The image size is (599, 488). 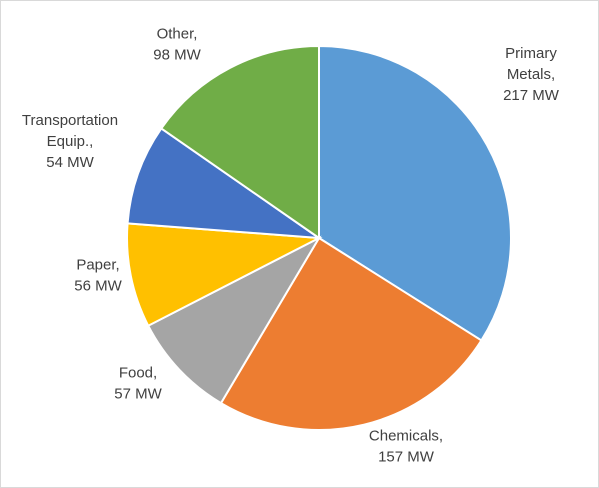 I want to click on data-label-line: Primary, so click(x=531, y=53).